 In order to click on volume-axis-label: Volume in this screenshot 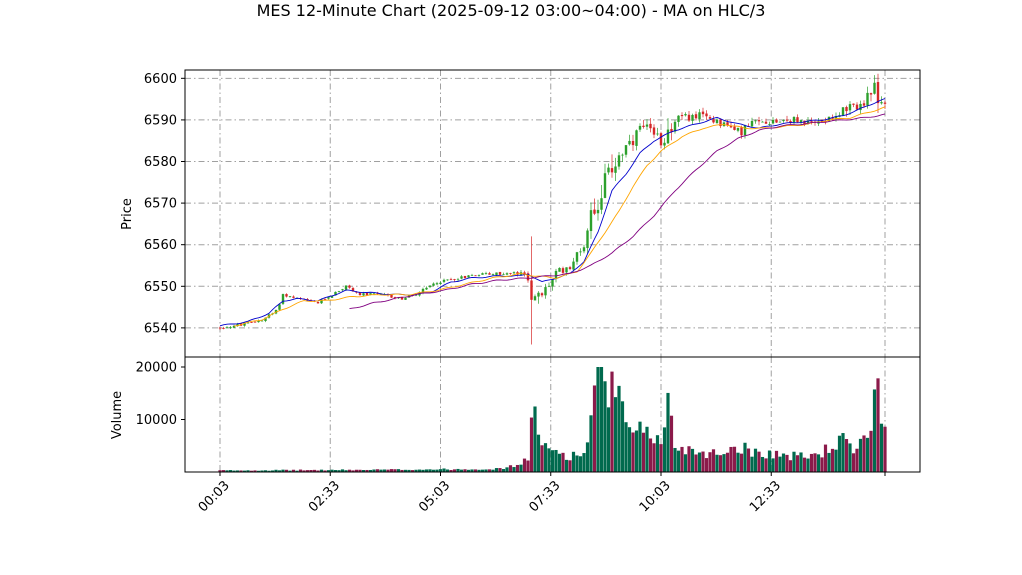, I will do `click(117, 415)`.